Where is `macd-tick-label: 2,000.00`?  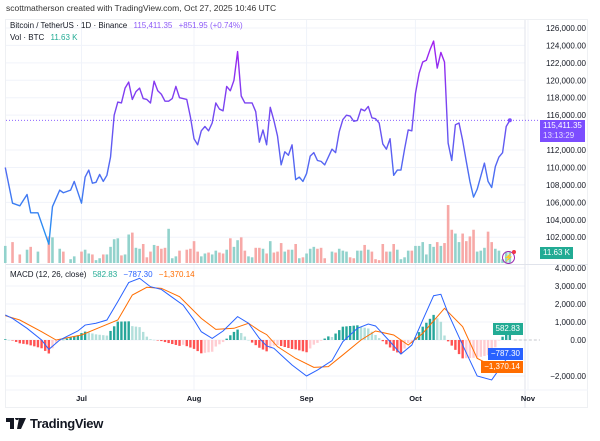
macd-tick-label: 2,000.00 is located at coordinates (571, 304).